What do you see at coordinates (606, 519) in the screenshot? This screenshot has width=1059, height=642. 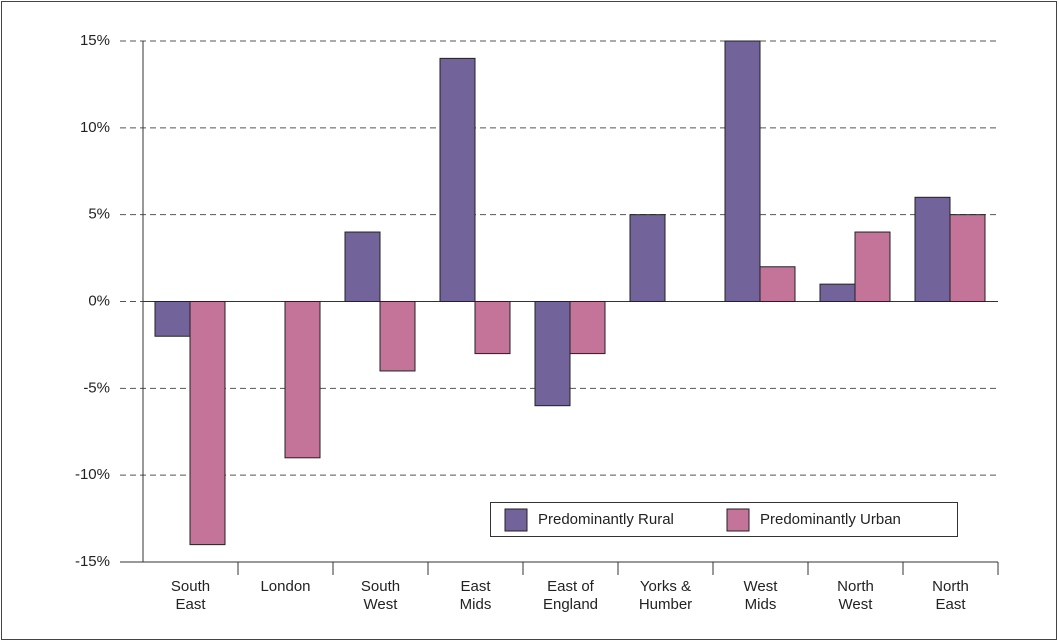 I see `legend-label: Predominantly Rural` at bounding box center [606, 519].